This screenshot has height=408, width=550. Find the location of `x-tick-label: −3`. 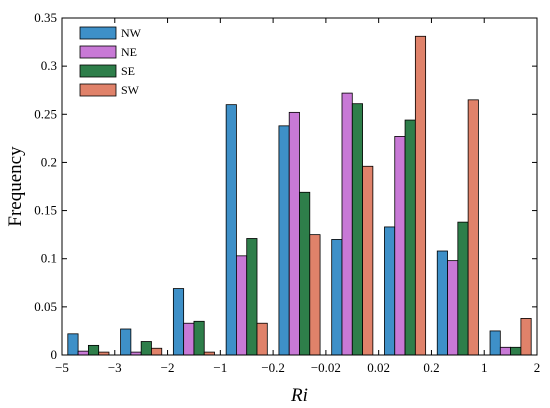

x-tick-label: −3 is located at coordinates (115, 367).